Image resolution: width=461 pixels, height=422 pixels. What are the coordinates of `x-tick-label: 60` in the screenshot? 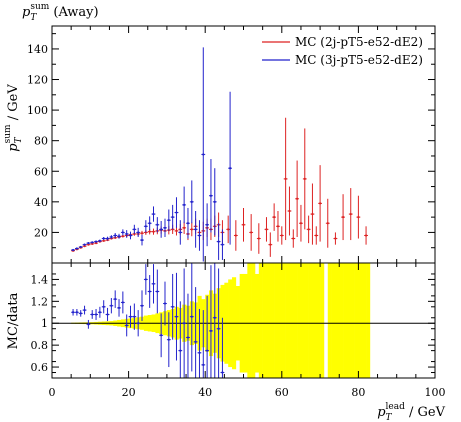 It's located at (282, 392).